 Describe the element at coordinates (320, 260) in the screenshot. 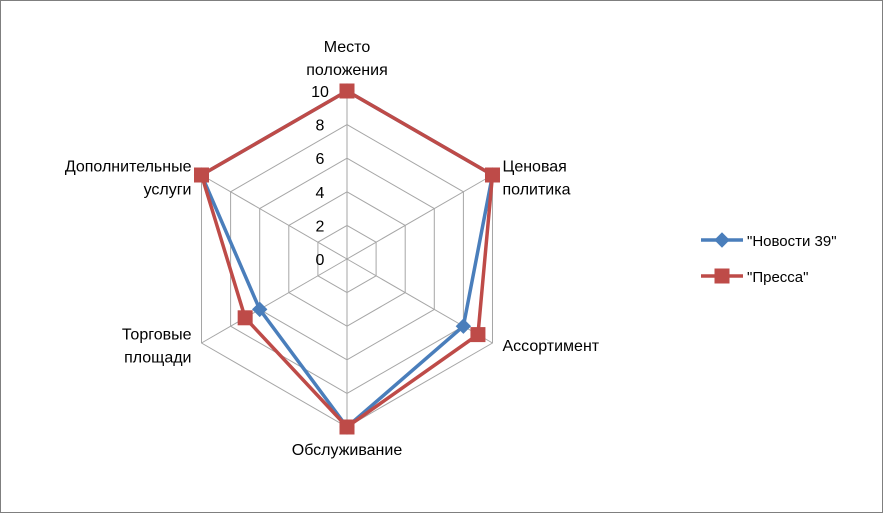

I see `radial-tick-label: 0` at that location.